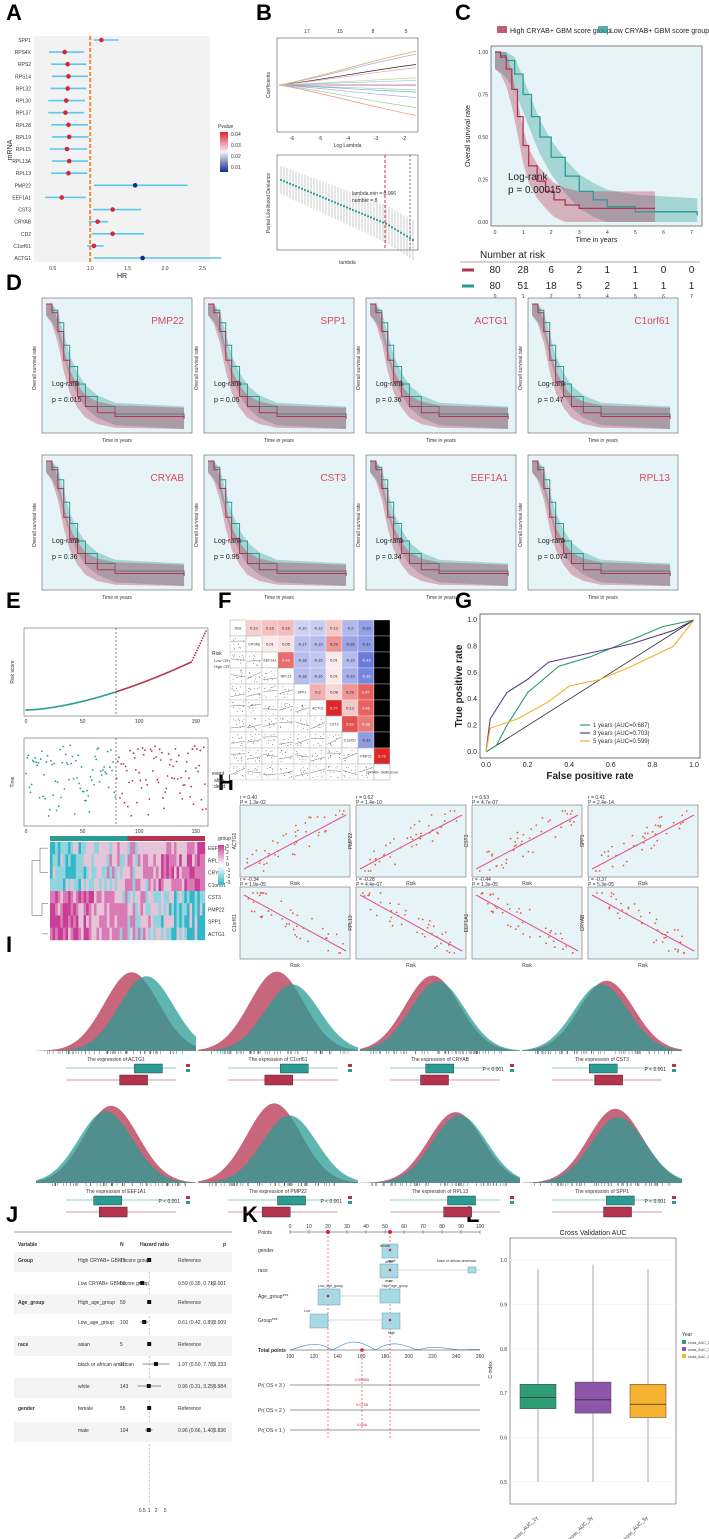 The height and width of the screenshot is (1539, 709). I want to click on estimate: Reference, so click(189, 1409).